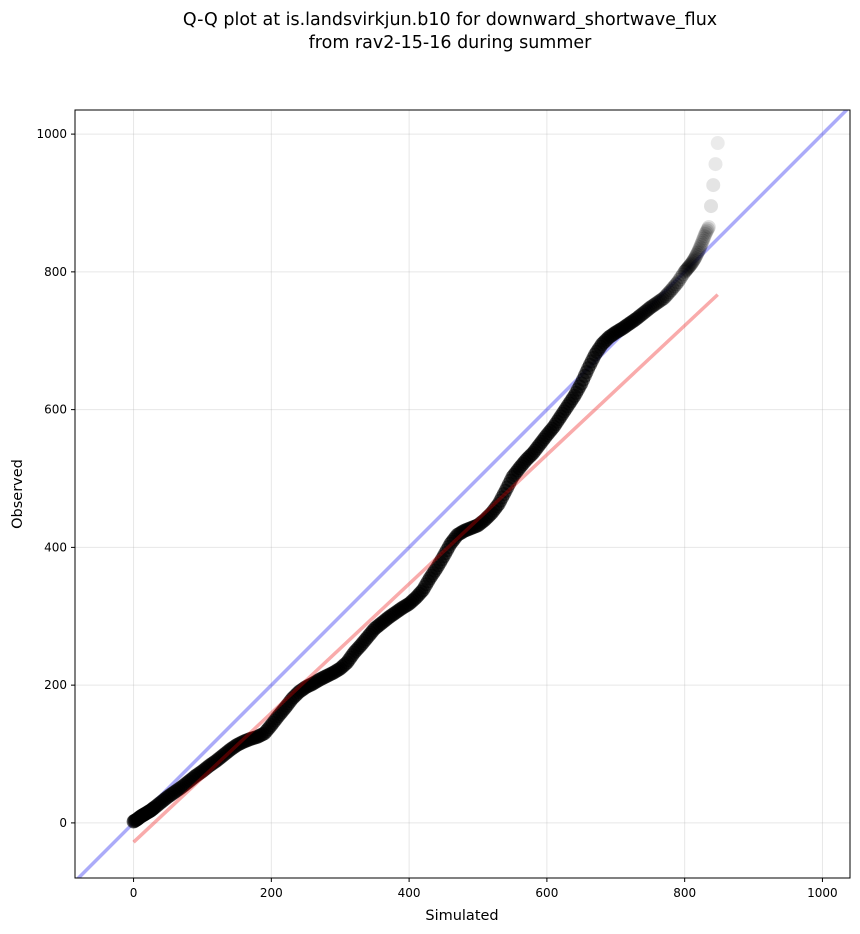 Image resolution: width=860 pixels, height=934 pixels. What do you see at coordinates (134, 893) in the screenshot?
I see `x-tick-label: 0` at bounding box center [134, 893].